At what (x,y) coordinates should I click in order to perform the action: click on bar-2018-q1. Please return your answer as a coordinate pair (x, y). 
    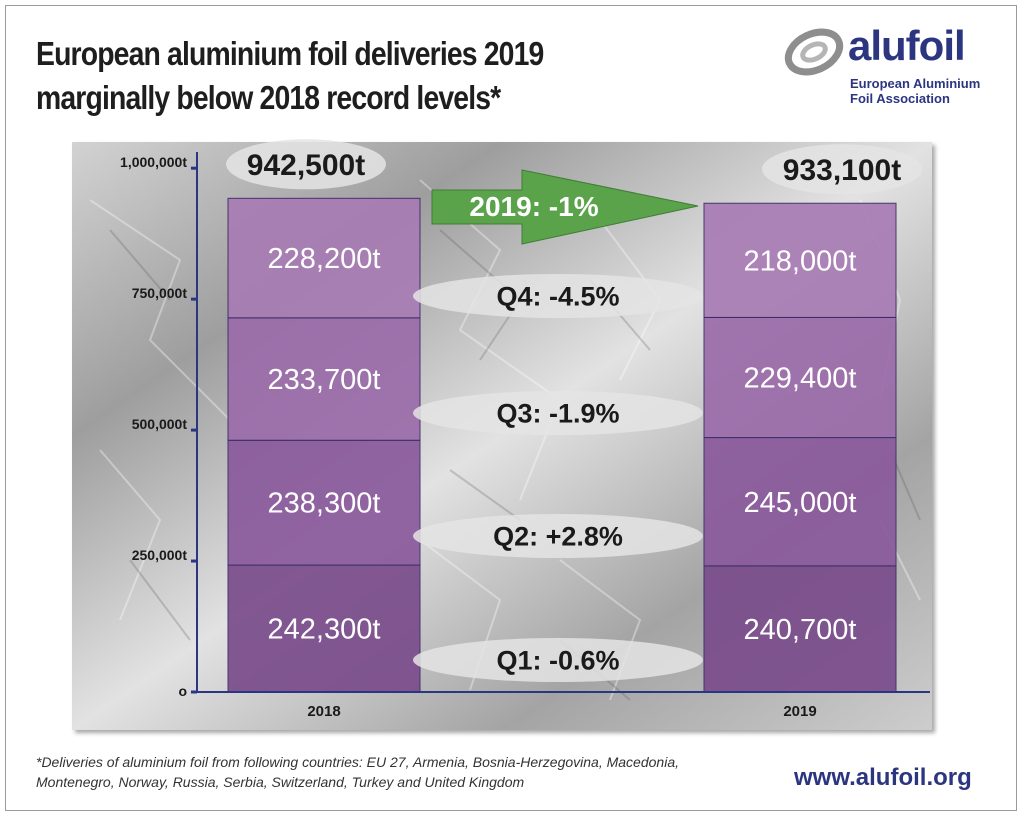
    Looking at the image, I should click on (324, 628).